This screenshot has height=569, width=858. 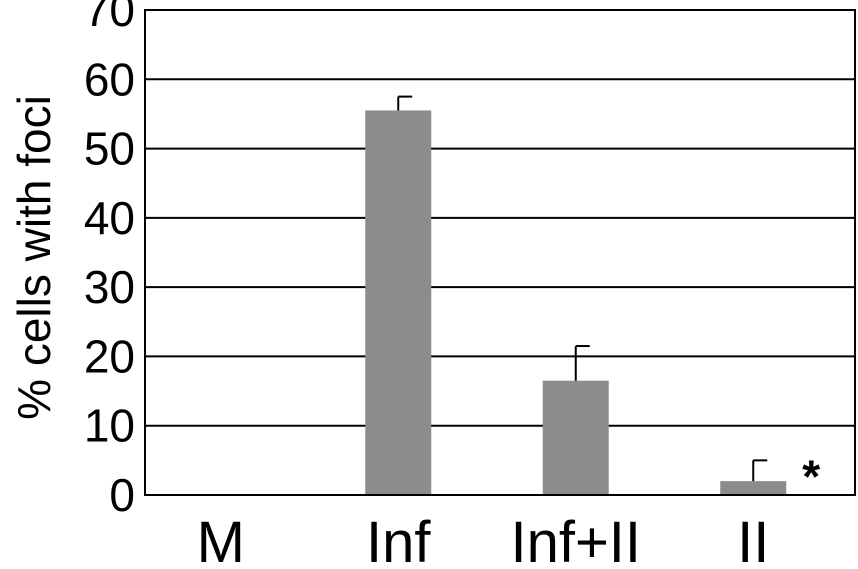 What do you see at coordinates (109, 356) in the screenshot?
I see `y-tick-label: 20` at bounding box center [109, 356].